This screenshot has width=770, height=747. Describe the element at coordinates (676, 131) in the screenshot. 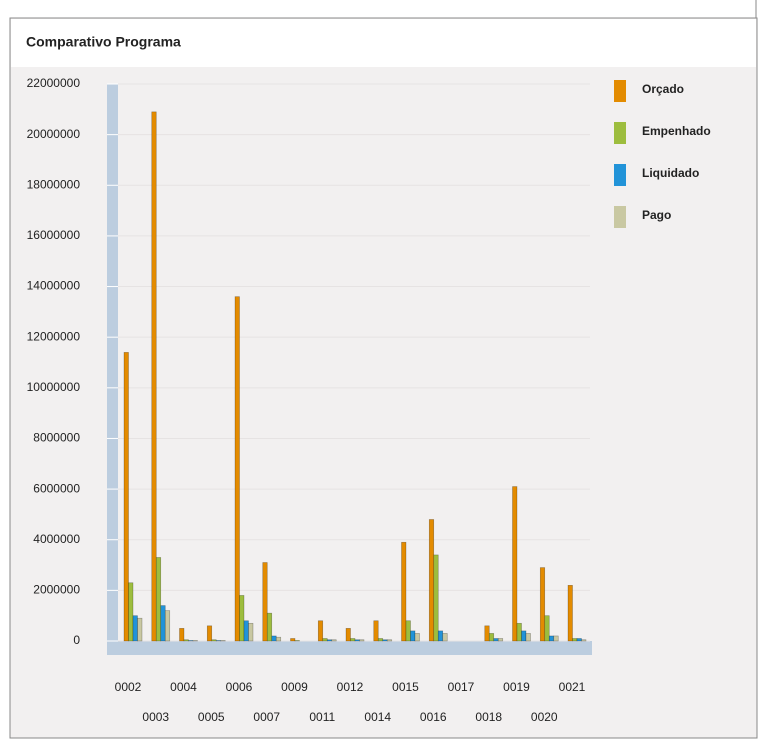

I see `legend-label: Empenhado` at that location.